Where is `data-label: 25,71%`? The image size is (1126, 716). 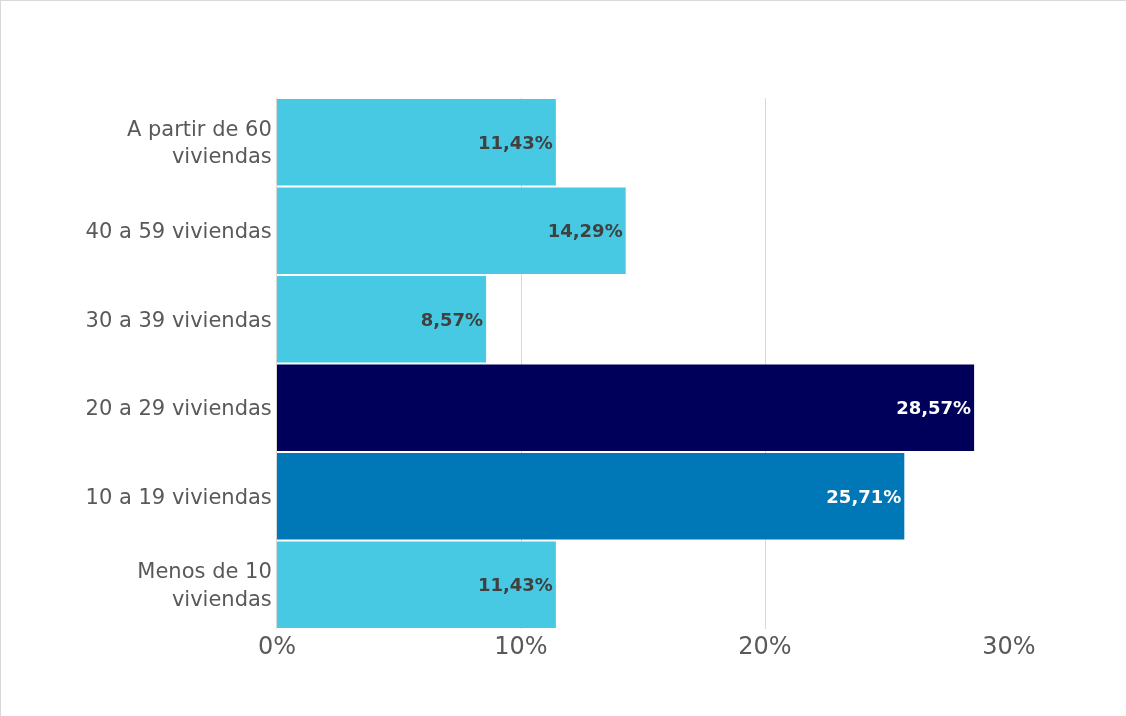 data-label: 25,71% is located at coordinates (864, 496).